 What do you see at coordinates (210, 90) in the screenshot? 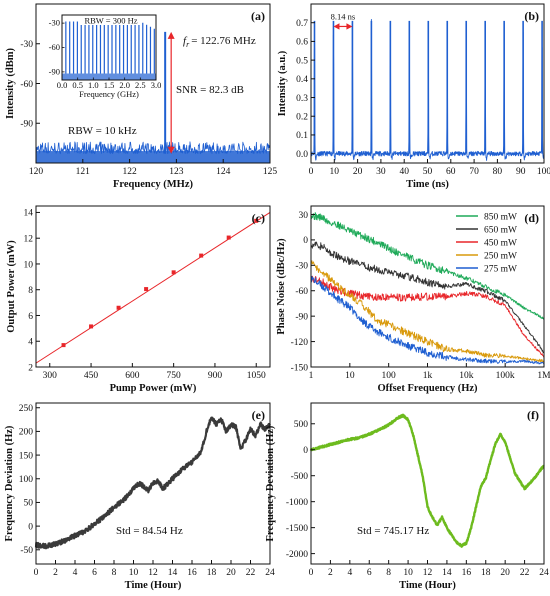
I see `snr-annotation: SNR = 82.3 dB` at bounding box center [210, 90].